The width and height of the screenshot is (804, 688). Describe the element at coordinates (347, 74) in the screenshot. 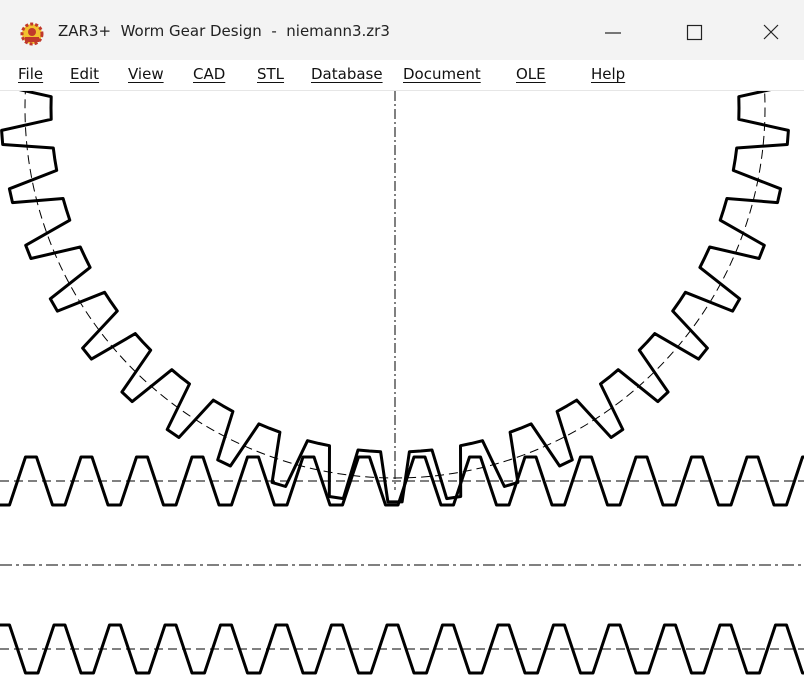

I see `menu-item: Database` at that location.